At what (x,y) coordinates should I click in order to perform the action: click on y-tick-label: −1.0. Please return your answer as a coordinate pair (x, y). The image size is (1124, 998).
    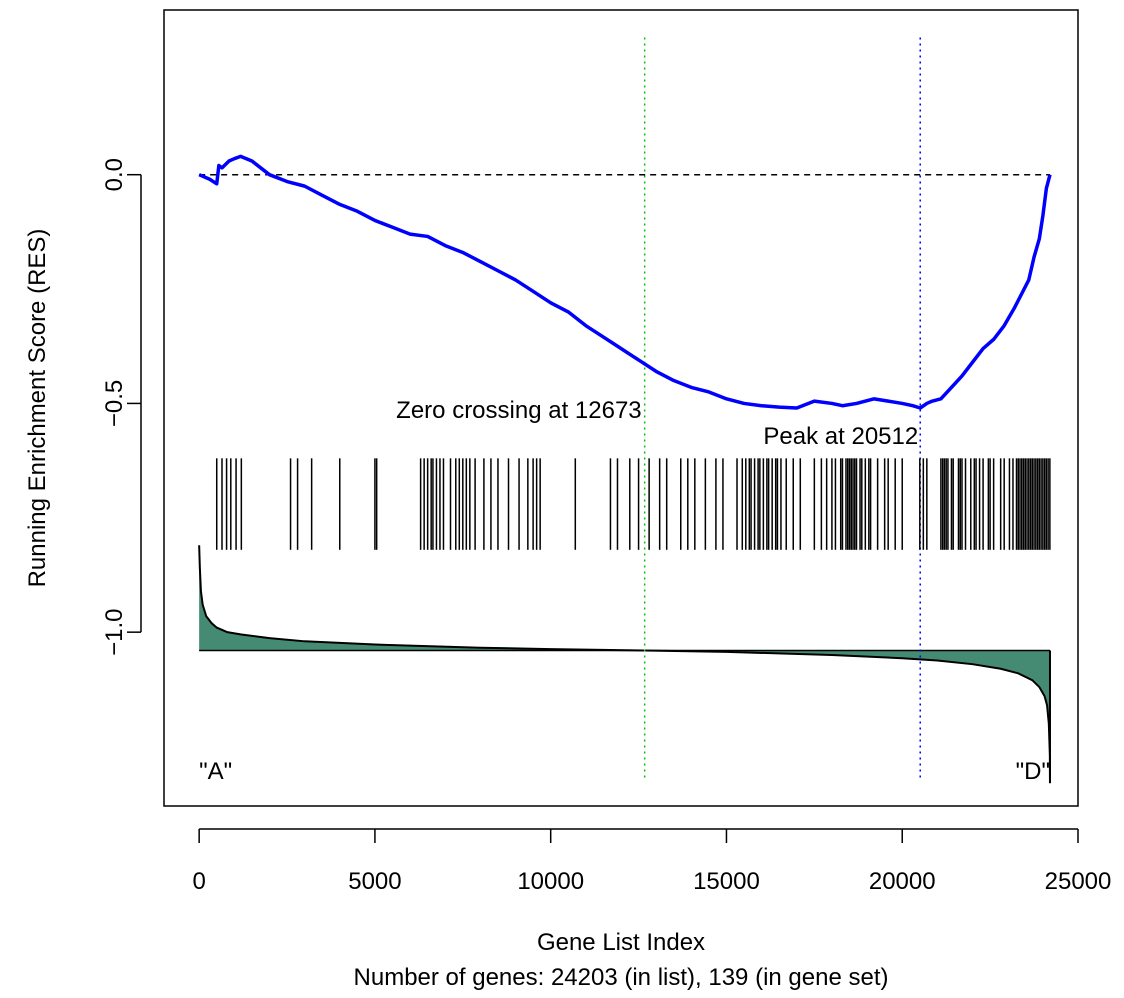
    Looking at the image, I should click on (114, 631).